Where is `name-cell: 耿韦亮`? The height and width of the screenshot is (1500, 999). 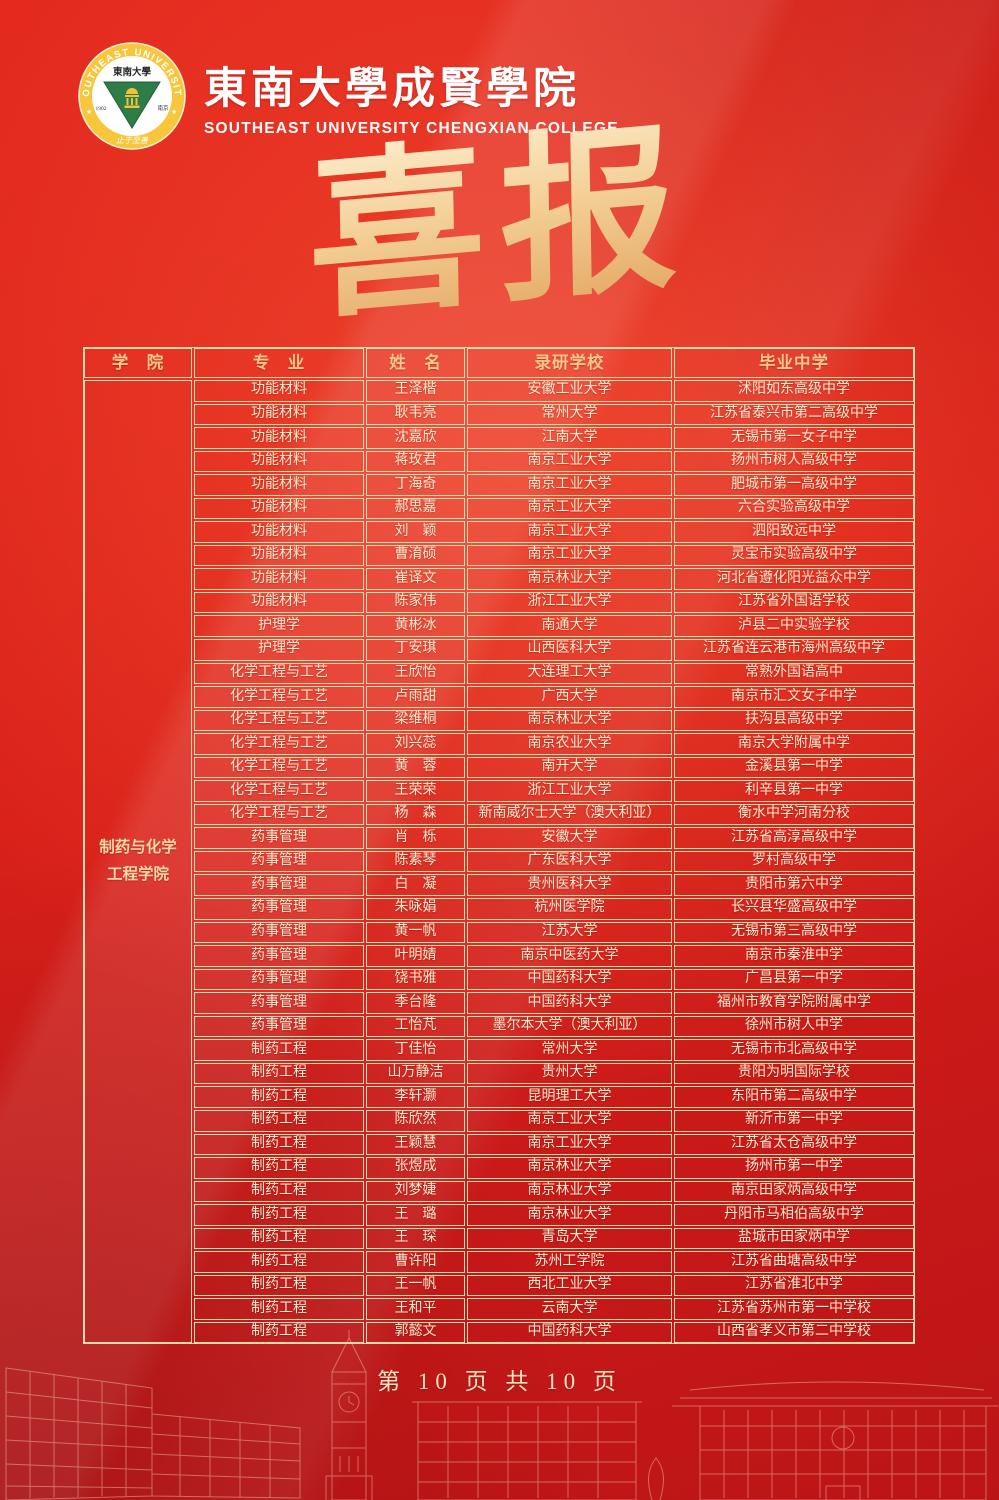
name-cell: 耿韦亮 is located at coordinates (415, 414).